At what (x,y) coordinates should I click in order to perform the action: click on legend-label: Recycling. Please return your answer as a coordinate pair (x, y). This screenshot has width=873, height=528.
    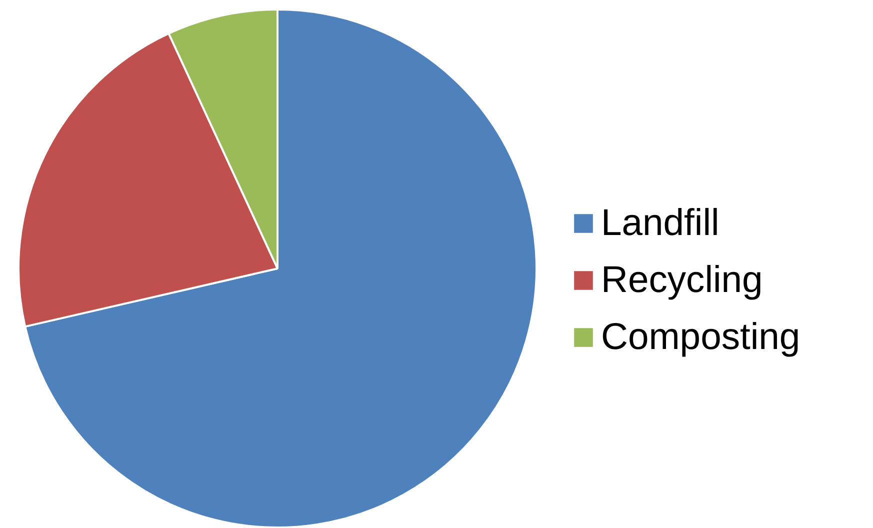
    Looking at the image, I should click on (682, 279).